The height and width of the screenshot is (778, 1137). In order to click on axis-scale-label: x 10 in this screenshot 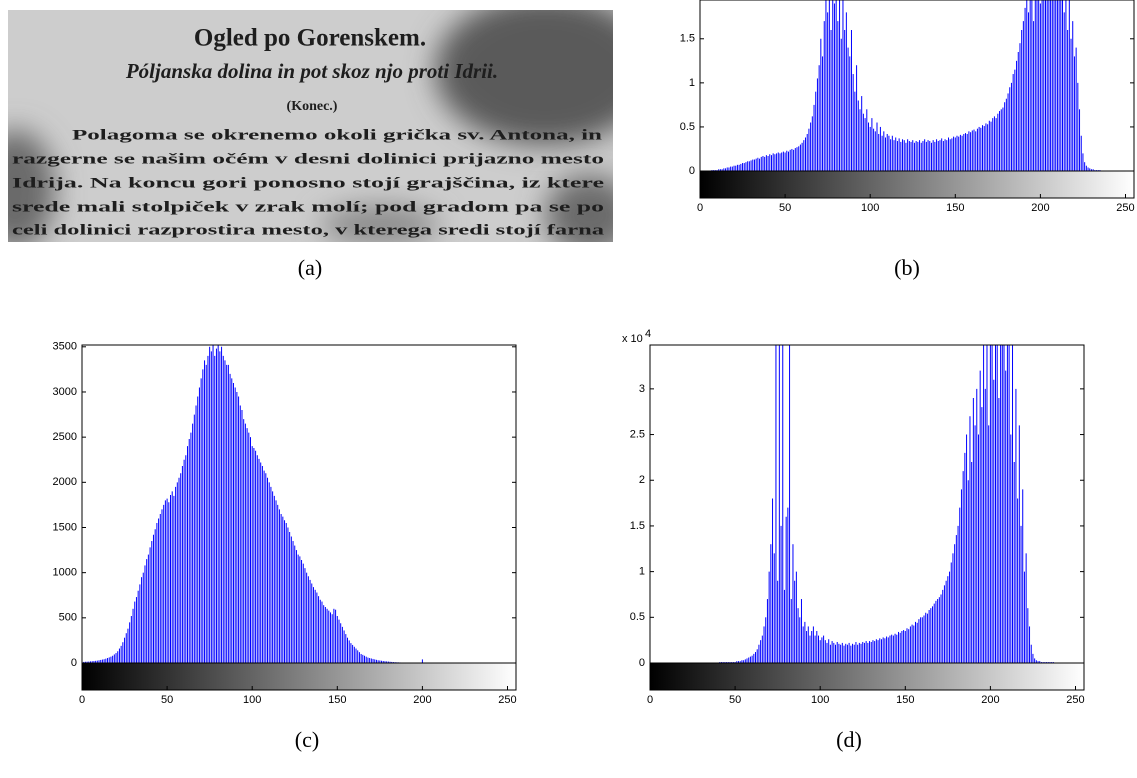, I will do `click(632, 339)`.